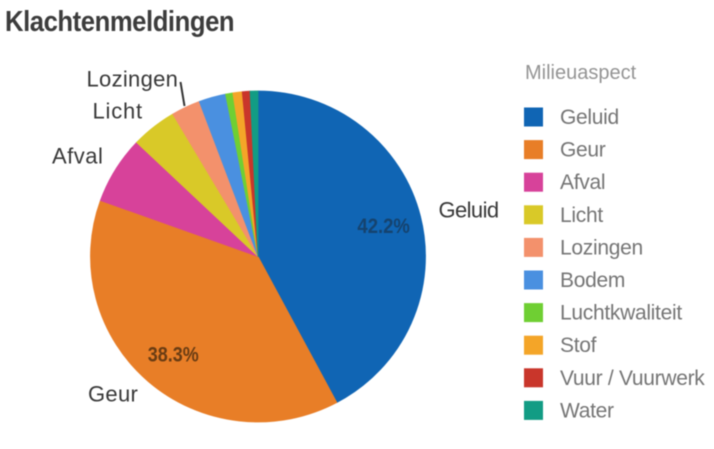 This screenshot has height=449, width=714. I want to click on svg-text: Vuur / Vuurwerk, so click(632, 378).